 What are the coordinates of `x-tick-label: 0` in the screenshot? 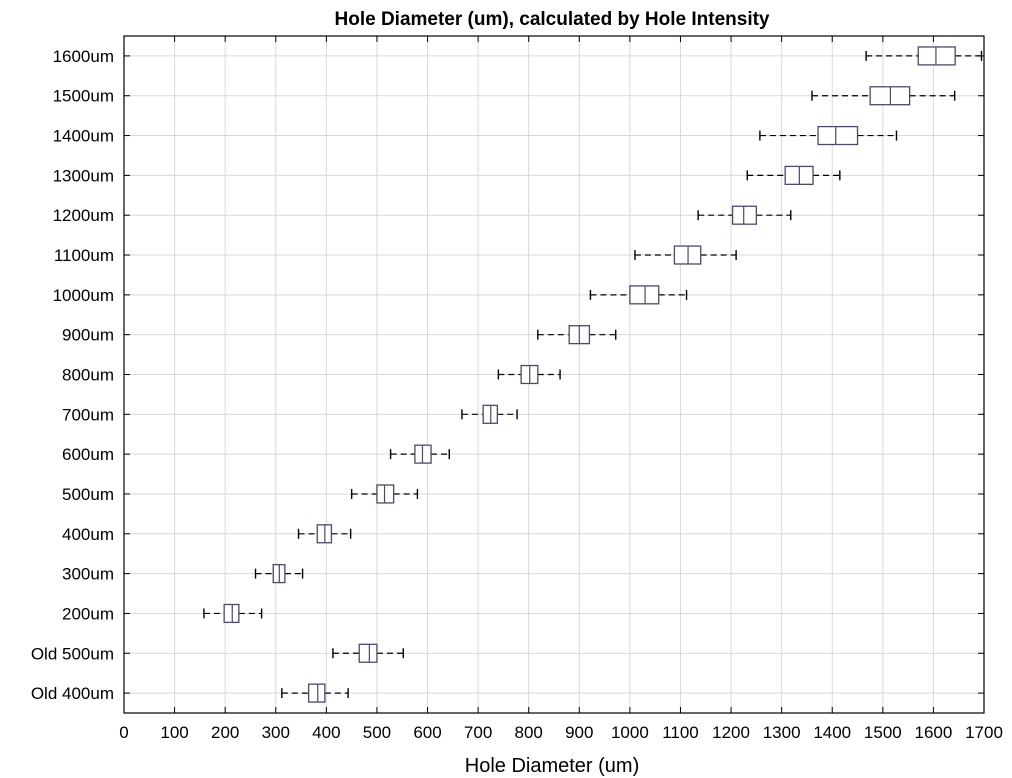 It's located at (123, 732).